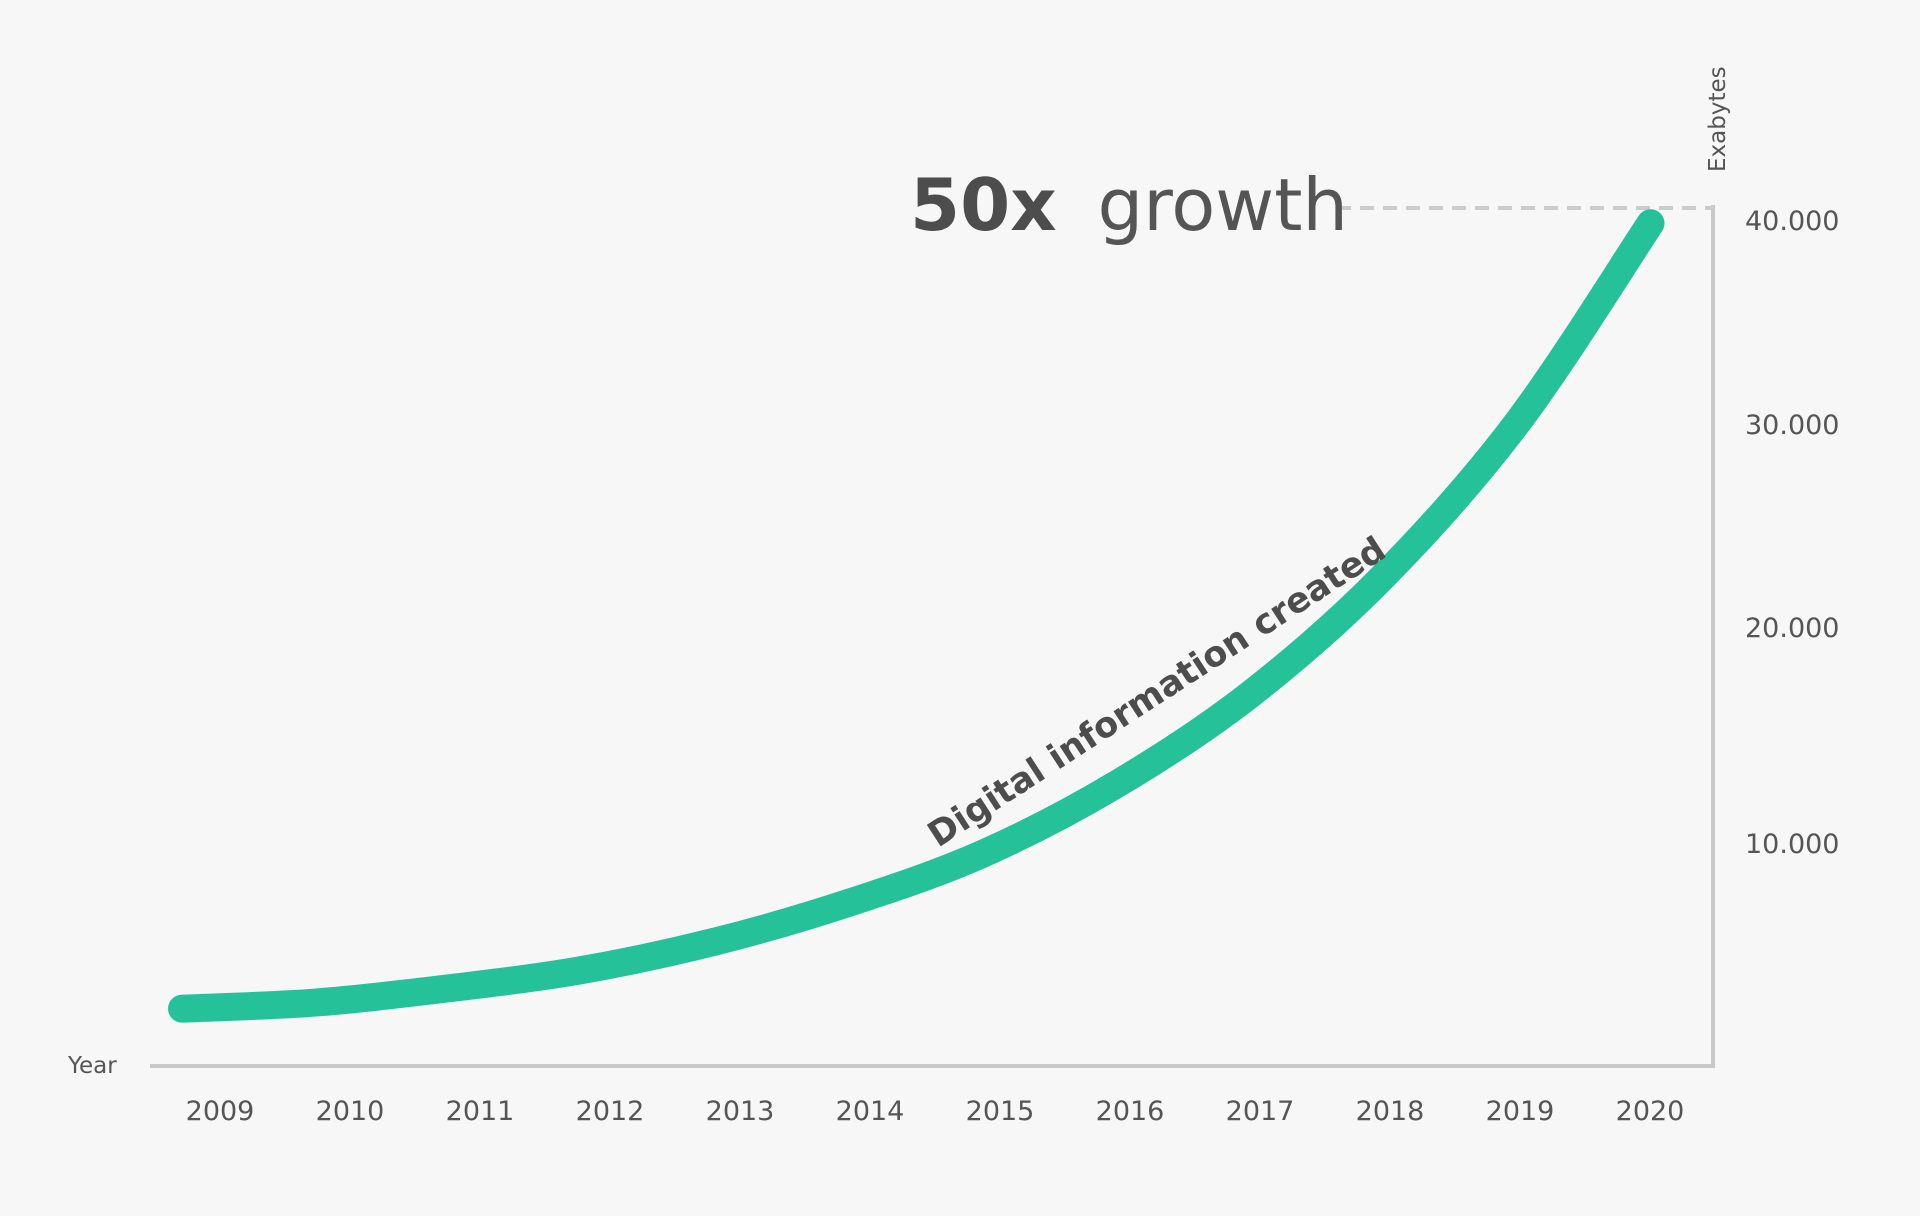  I want to click on x-tick-label: 2012, so click(610, 1111).